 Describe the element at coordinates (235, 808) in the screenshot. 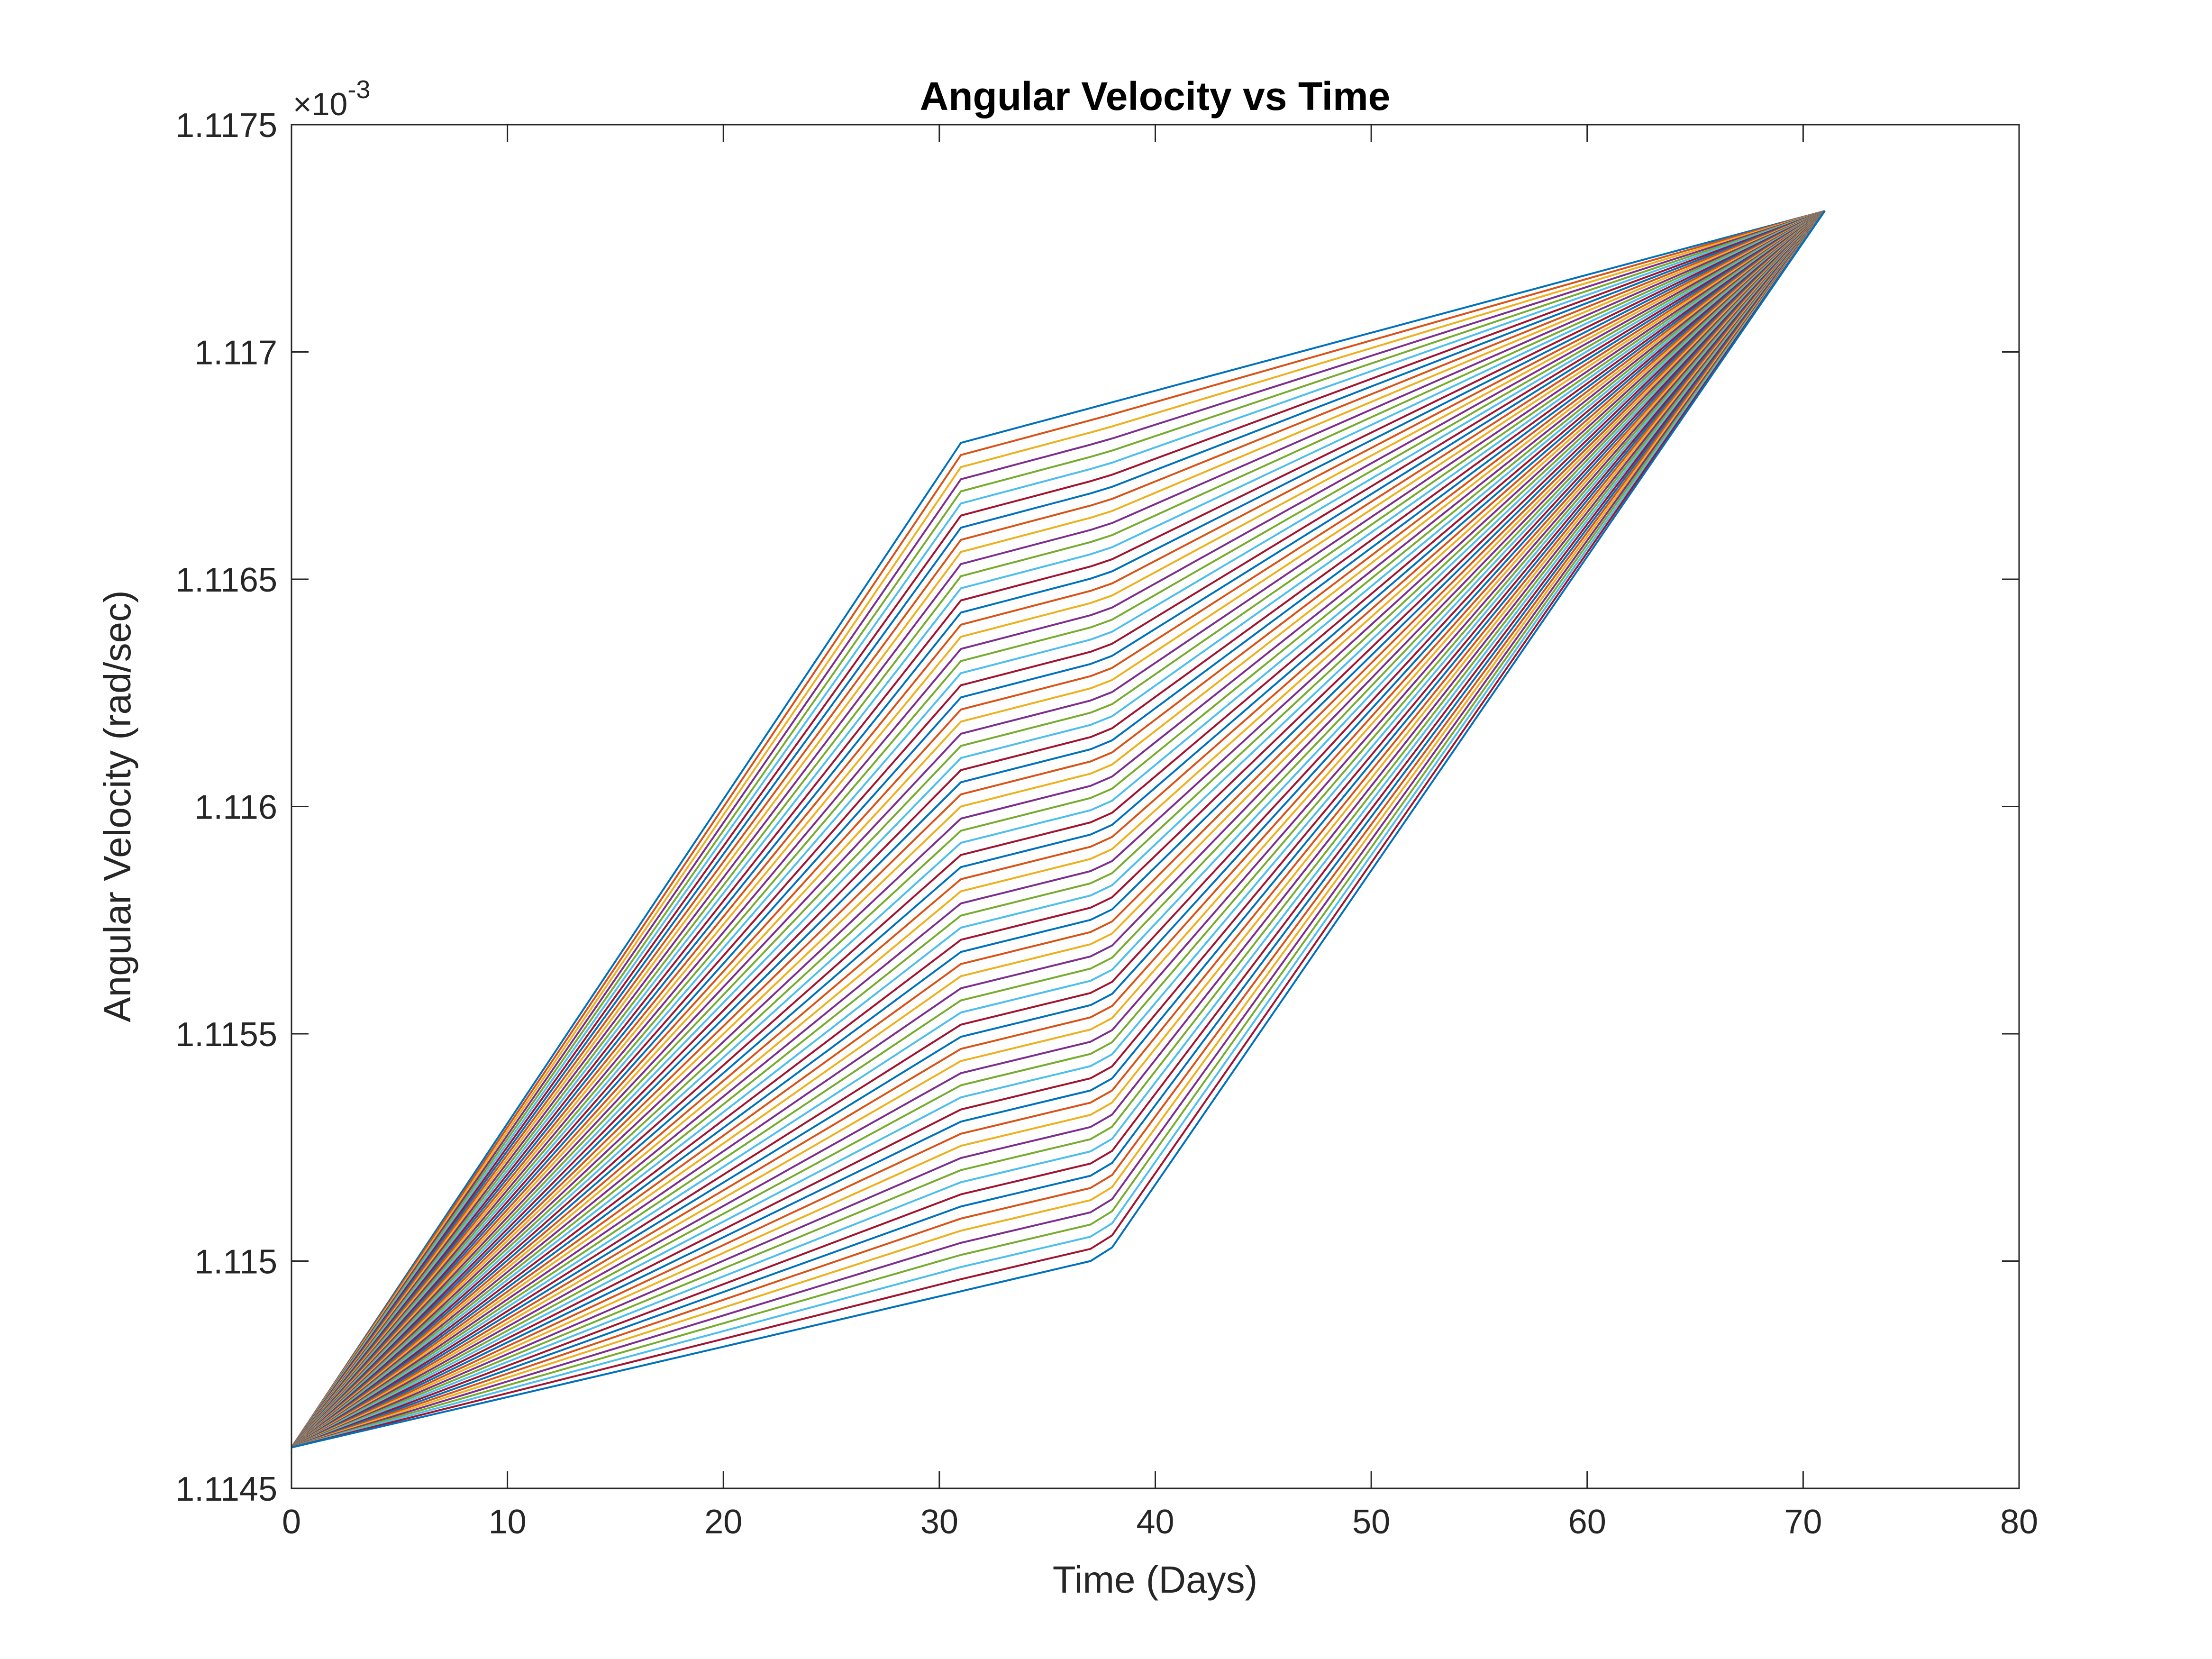

I see `y-tick-label: 1.116` at that location.